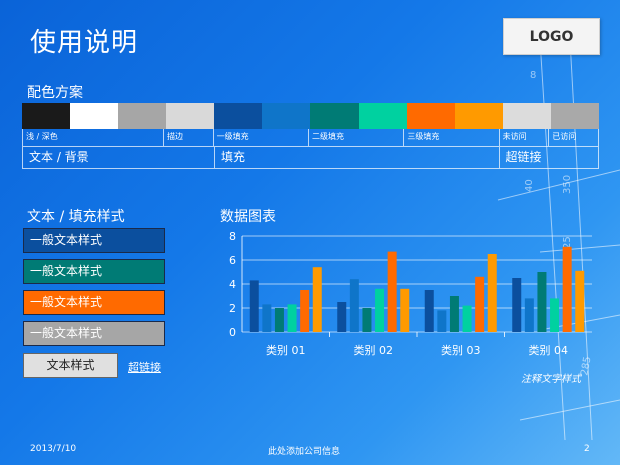 This screenshot has width=620, height=465. What do you see at coordinates (452, 137) in the screenshot?
I see `palette-label: 三级填充` at bounding box center [452, 137].